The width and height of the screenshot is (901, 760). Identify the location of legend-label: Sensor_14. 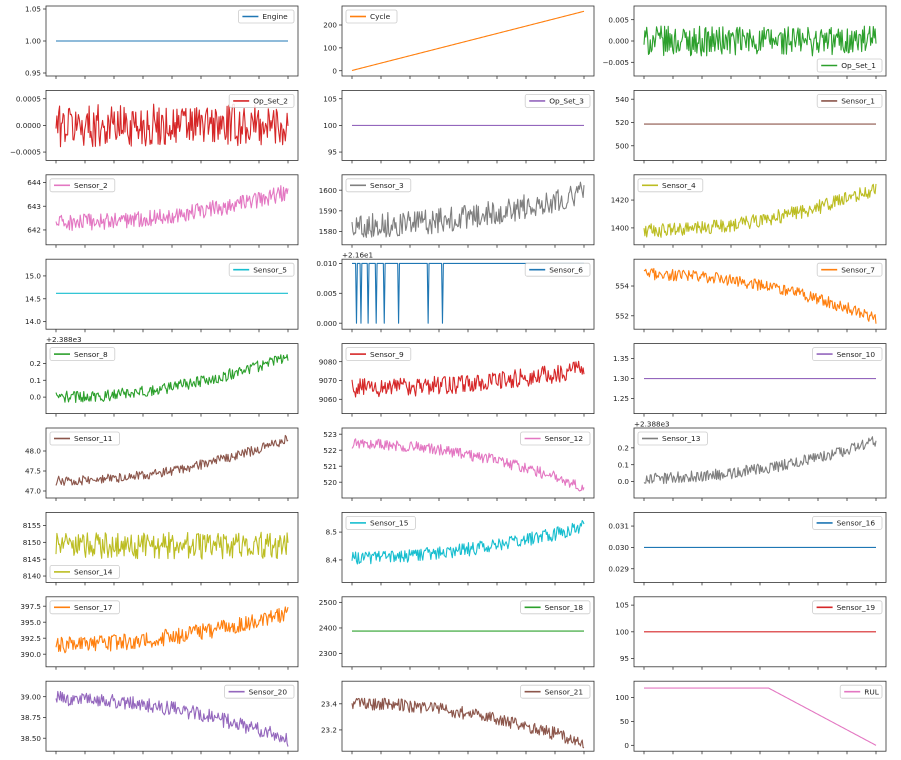
(93, 572).